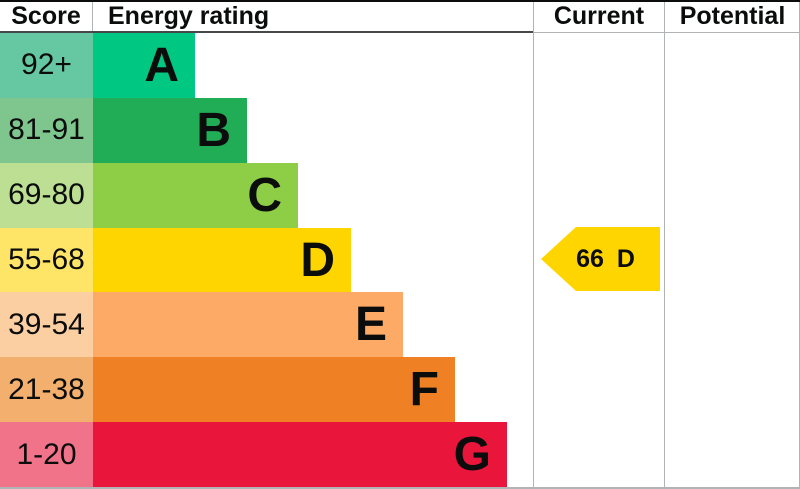 Image resolution: width=800 pixels, height=489 pixels. What do you see at coordinates (266, 32) in the screenshot?
I see `header-underline-dark` at bounding box center [266, 32].